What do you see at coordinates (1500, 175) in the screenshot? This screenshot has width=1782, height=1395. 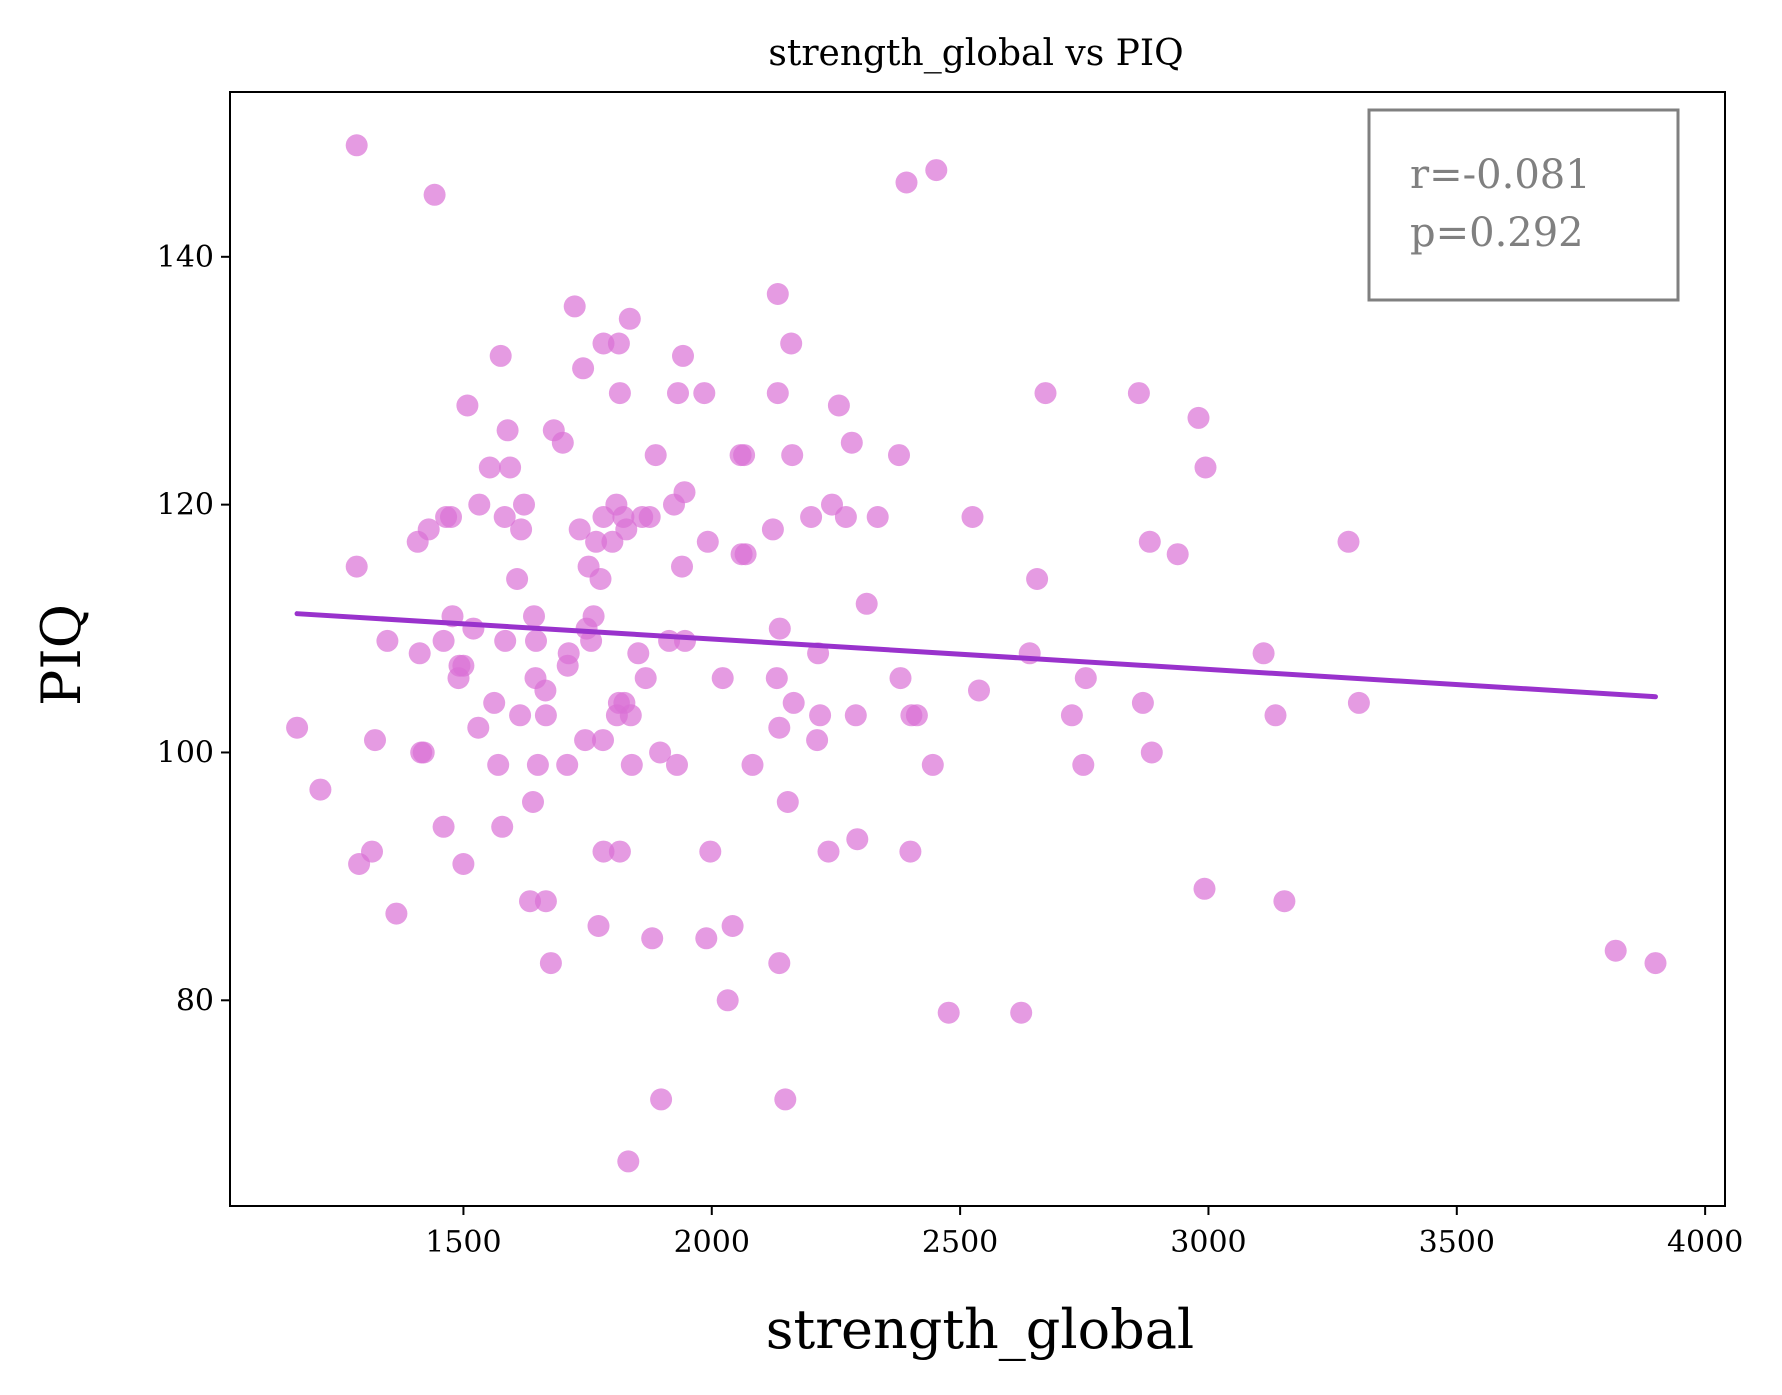 I see `stats-r-value: r=-0.081` at bounding box center [1500, 175].